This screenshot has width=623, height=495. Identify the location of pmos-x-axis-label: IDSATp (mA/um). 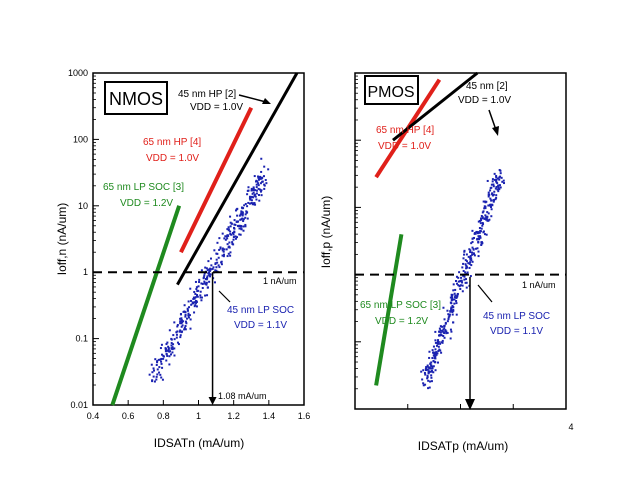
(463, 446).